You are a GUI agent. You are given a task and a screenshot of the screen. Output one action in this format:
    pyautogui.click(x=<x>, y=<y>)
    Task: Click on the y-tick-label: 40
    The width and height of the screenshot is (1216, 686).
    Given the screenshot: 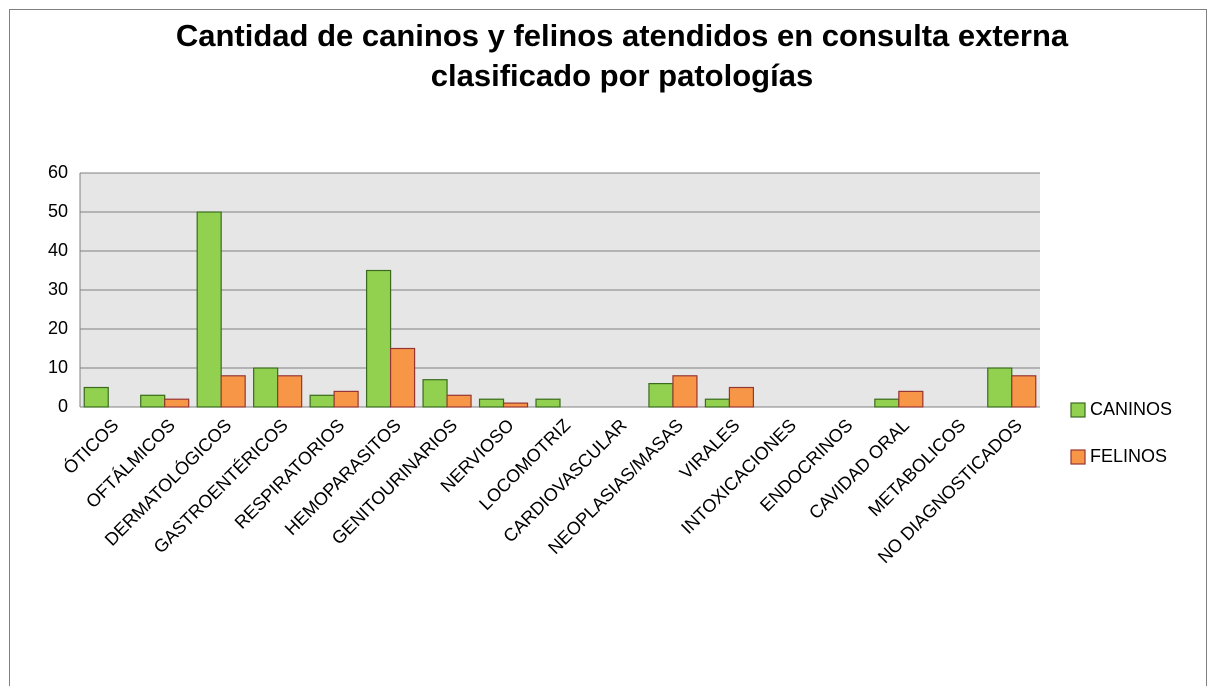 What is the action you would take?
    pyautogui.click(x=58, y=250)
    